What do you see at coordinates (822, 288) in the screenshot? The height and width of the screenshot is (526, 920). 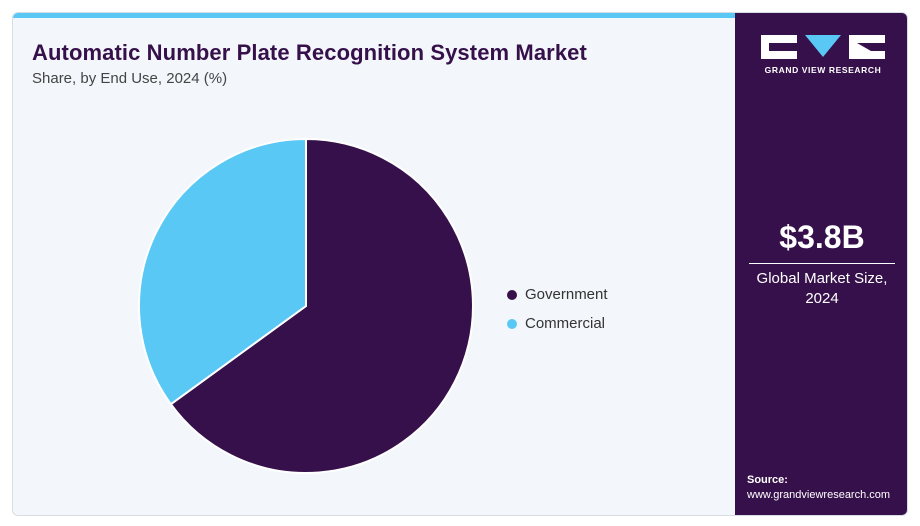 I see `market-size-label: Global Market Size, 2024` at bounding box center [822, 288].